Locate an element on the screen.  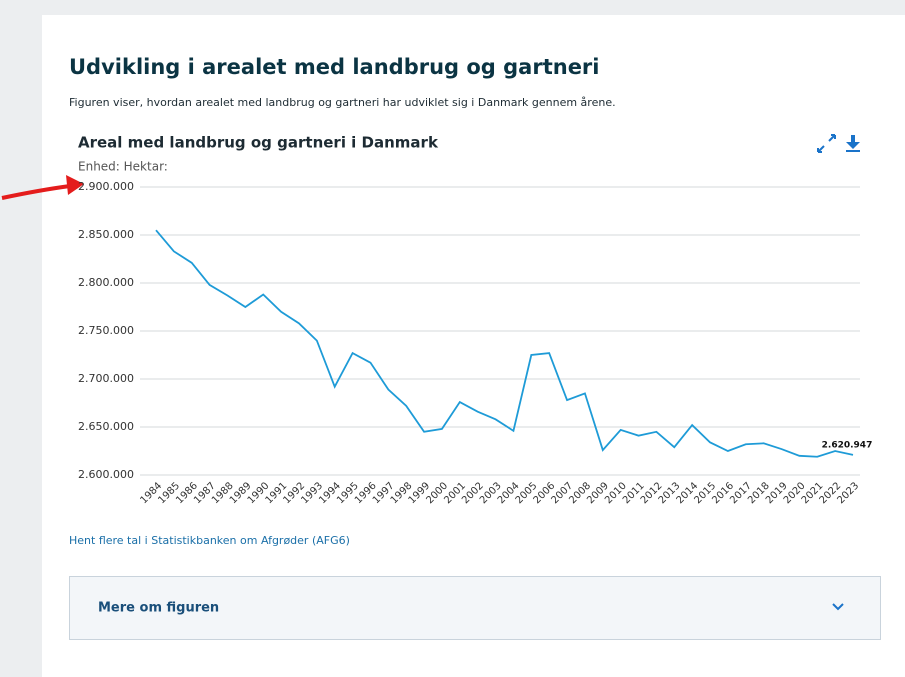
y-tick-label: 2.700.000 is located at coordinates (106, 378).